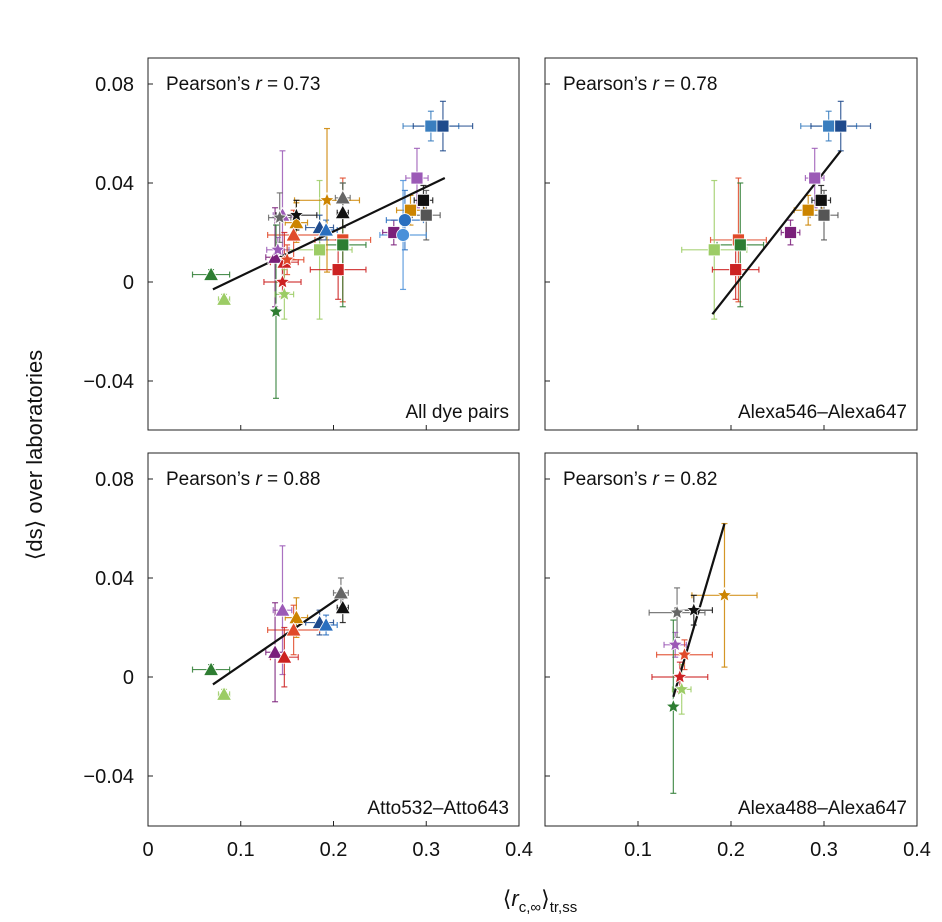 This screenshot has height=922, width=942. Describe the element at coordinates (243, 84) in the screenshot. I see `pearson-annotation: Pearson’s r = 0.73` at that location.